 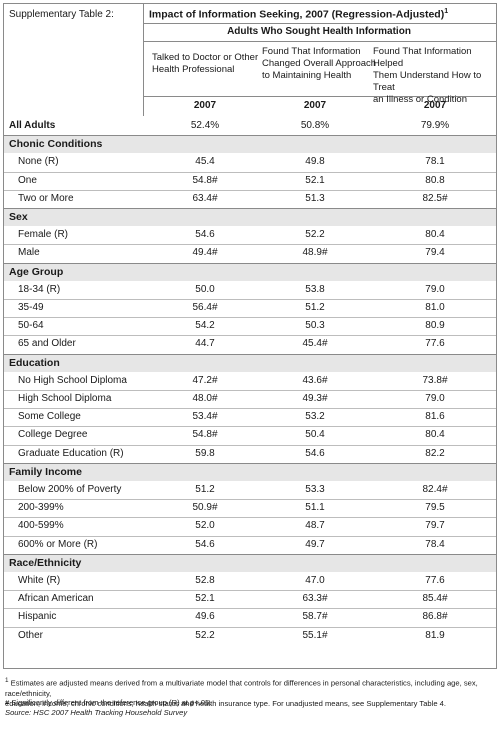 I want to click on cell-changed-approach: 55.1#, so click(x=315, y=635).